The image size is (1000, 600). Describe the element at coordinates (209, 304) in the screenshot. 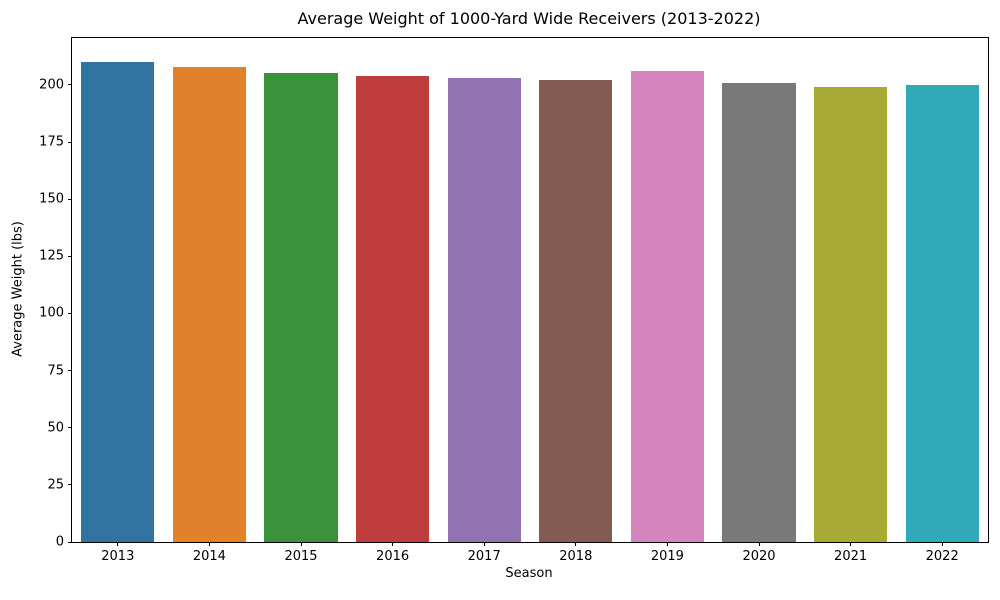

I see `bar-2014` at that location.